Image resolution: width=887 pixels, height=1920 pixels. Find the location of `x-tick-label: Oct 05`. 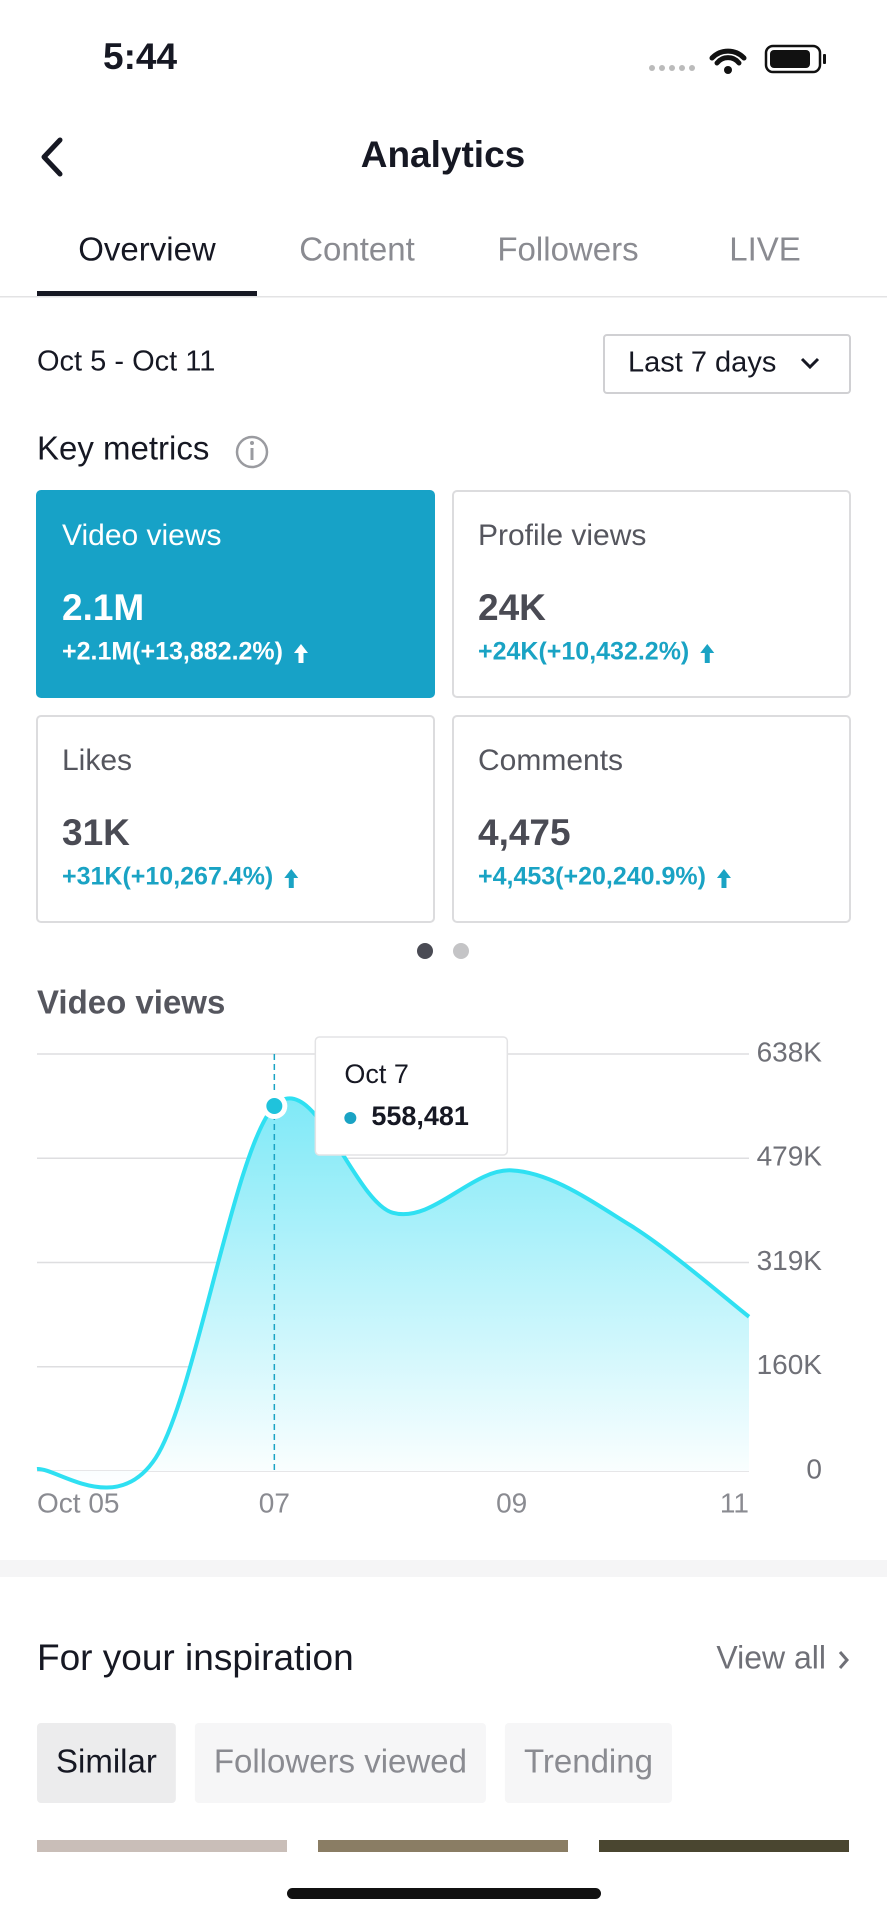

x-tick-label: Oct 05 is located at coordinates (78, 1502).